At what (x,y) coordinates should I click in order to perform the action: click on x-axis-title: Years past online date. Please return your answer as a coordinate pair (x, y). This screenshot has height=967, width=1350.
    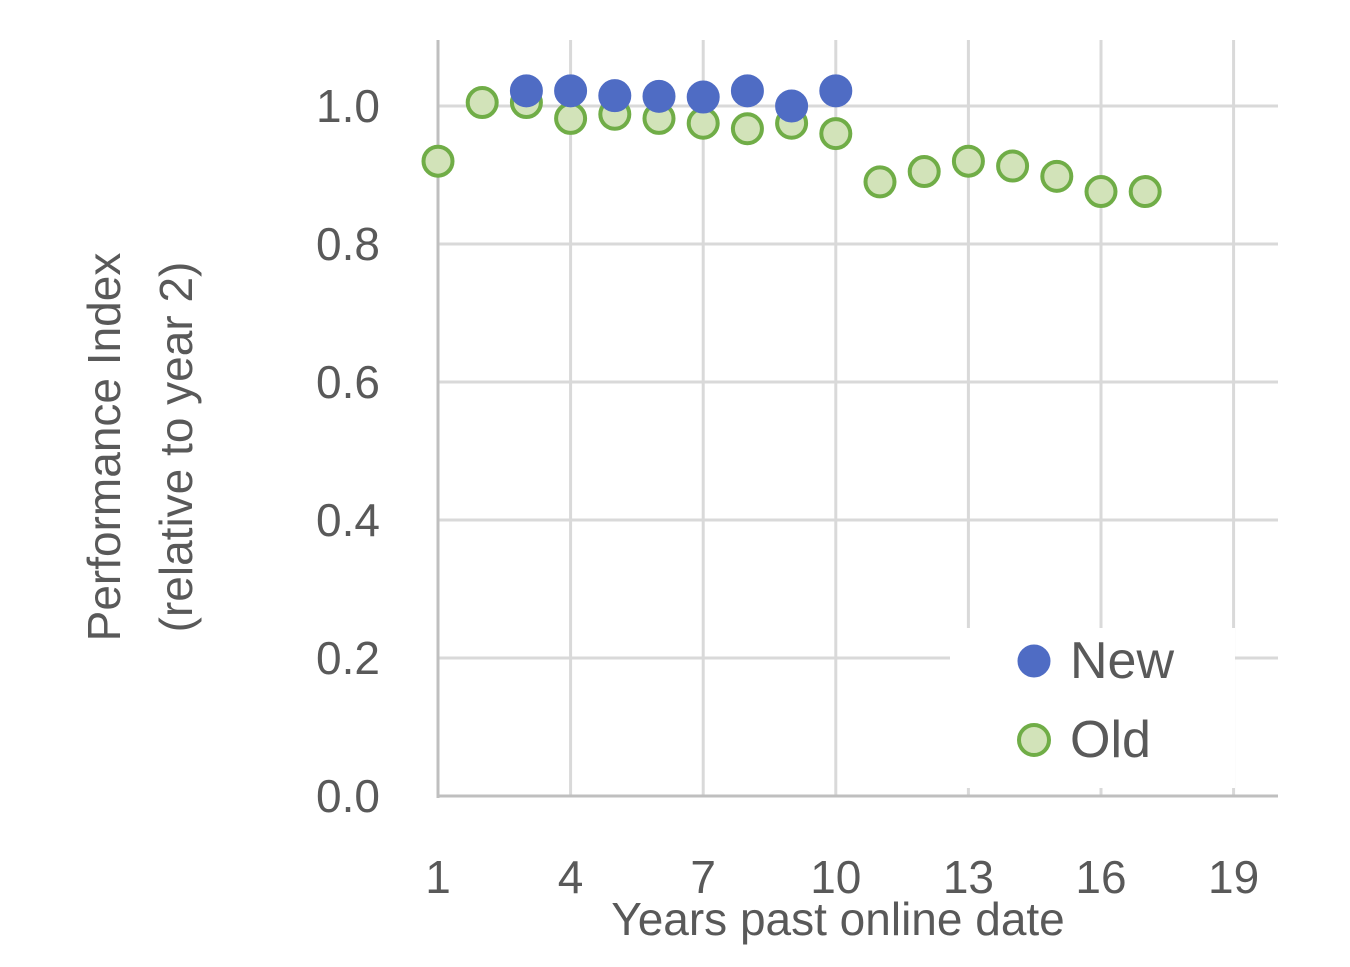
    Looking at the image, I should click on (838, 919).